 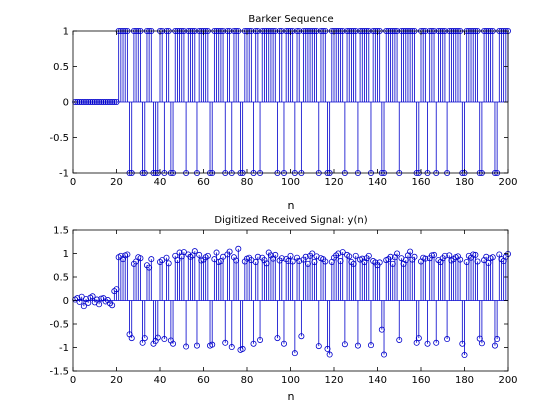 What do you see at coordinates (73, 182) in the screenshot?
I see `x-tick-label: 0` at bounding box center [73, 182].